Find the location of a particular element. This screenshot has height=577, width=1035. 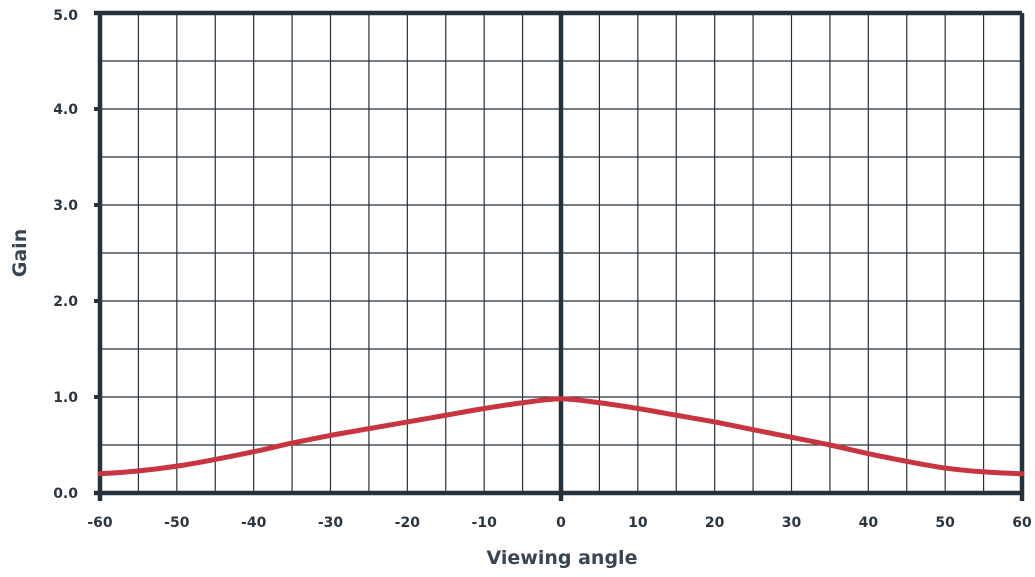

y-tick-label: 2.0 is located at coordinates (65, 302).